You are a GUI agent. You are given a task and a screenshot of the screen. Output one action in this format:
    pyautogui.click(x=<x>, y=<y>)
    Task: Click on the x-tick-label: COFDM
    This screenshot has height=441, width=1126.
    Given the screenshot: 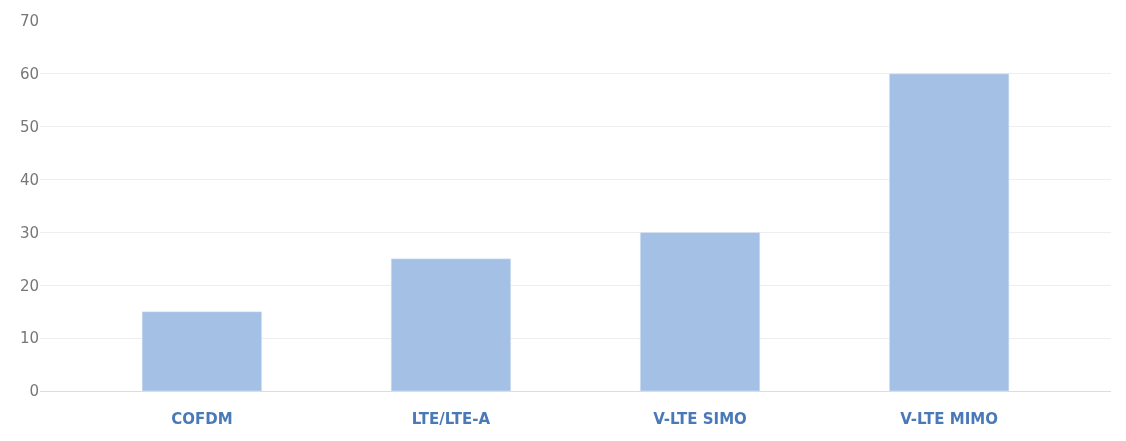 What is the action you would take?
    pyautogui.click(x=202, y=419)
    